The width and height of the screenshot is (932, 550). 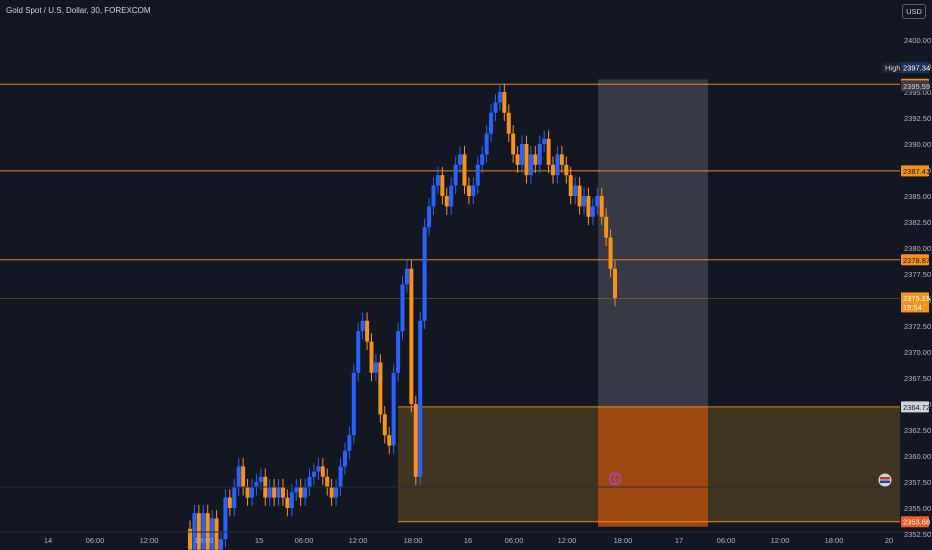 I want to click on orange-zone, so click(x=653, y=466).